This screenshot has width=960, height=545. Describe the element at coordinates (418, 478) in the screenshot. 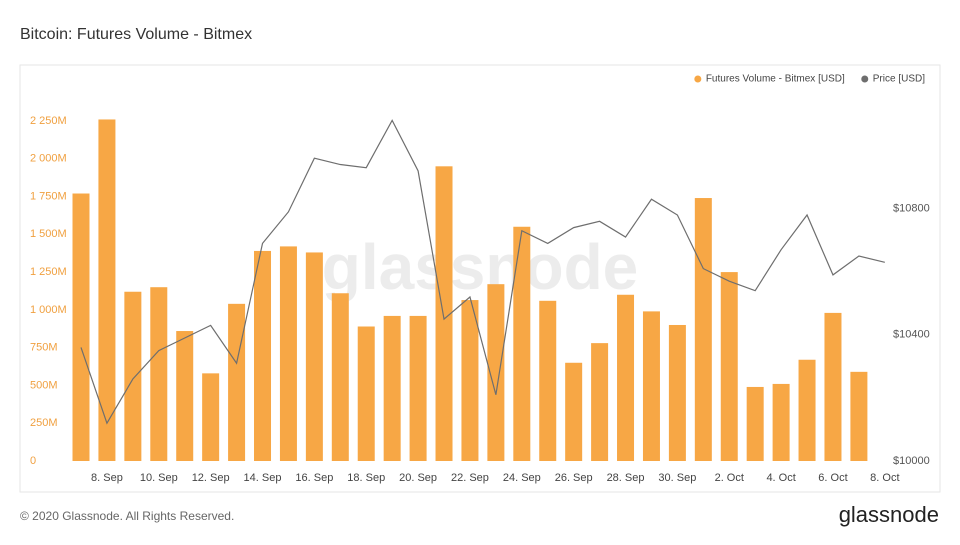

I see `x-tick-label: 20. Sep` at that location.